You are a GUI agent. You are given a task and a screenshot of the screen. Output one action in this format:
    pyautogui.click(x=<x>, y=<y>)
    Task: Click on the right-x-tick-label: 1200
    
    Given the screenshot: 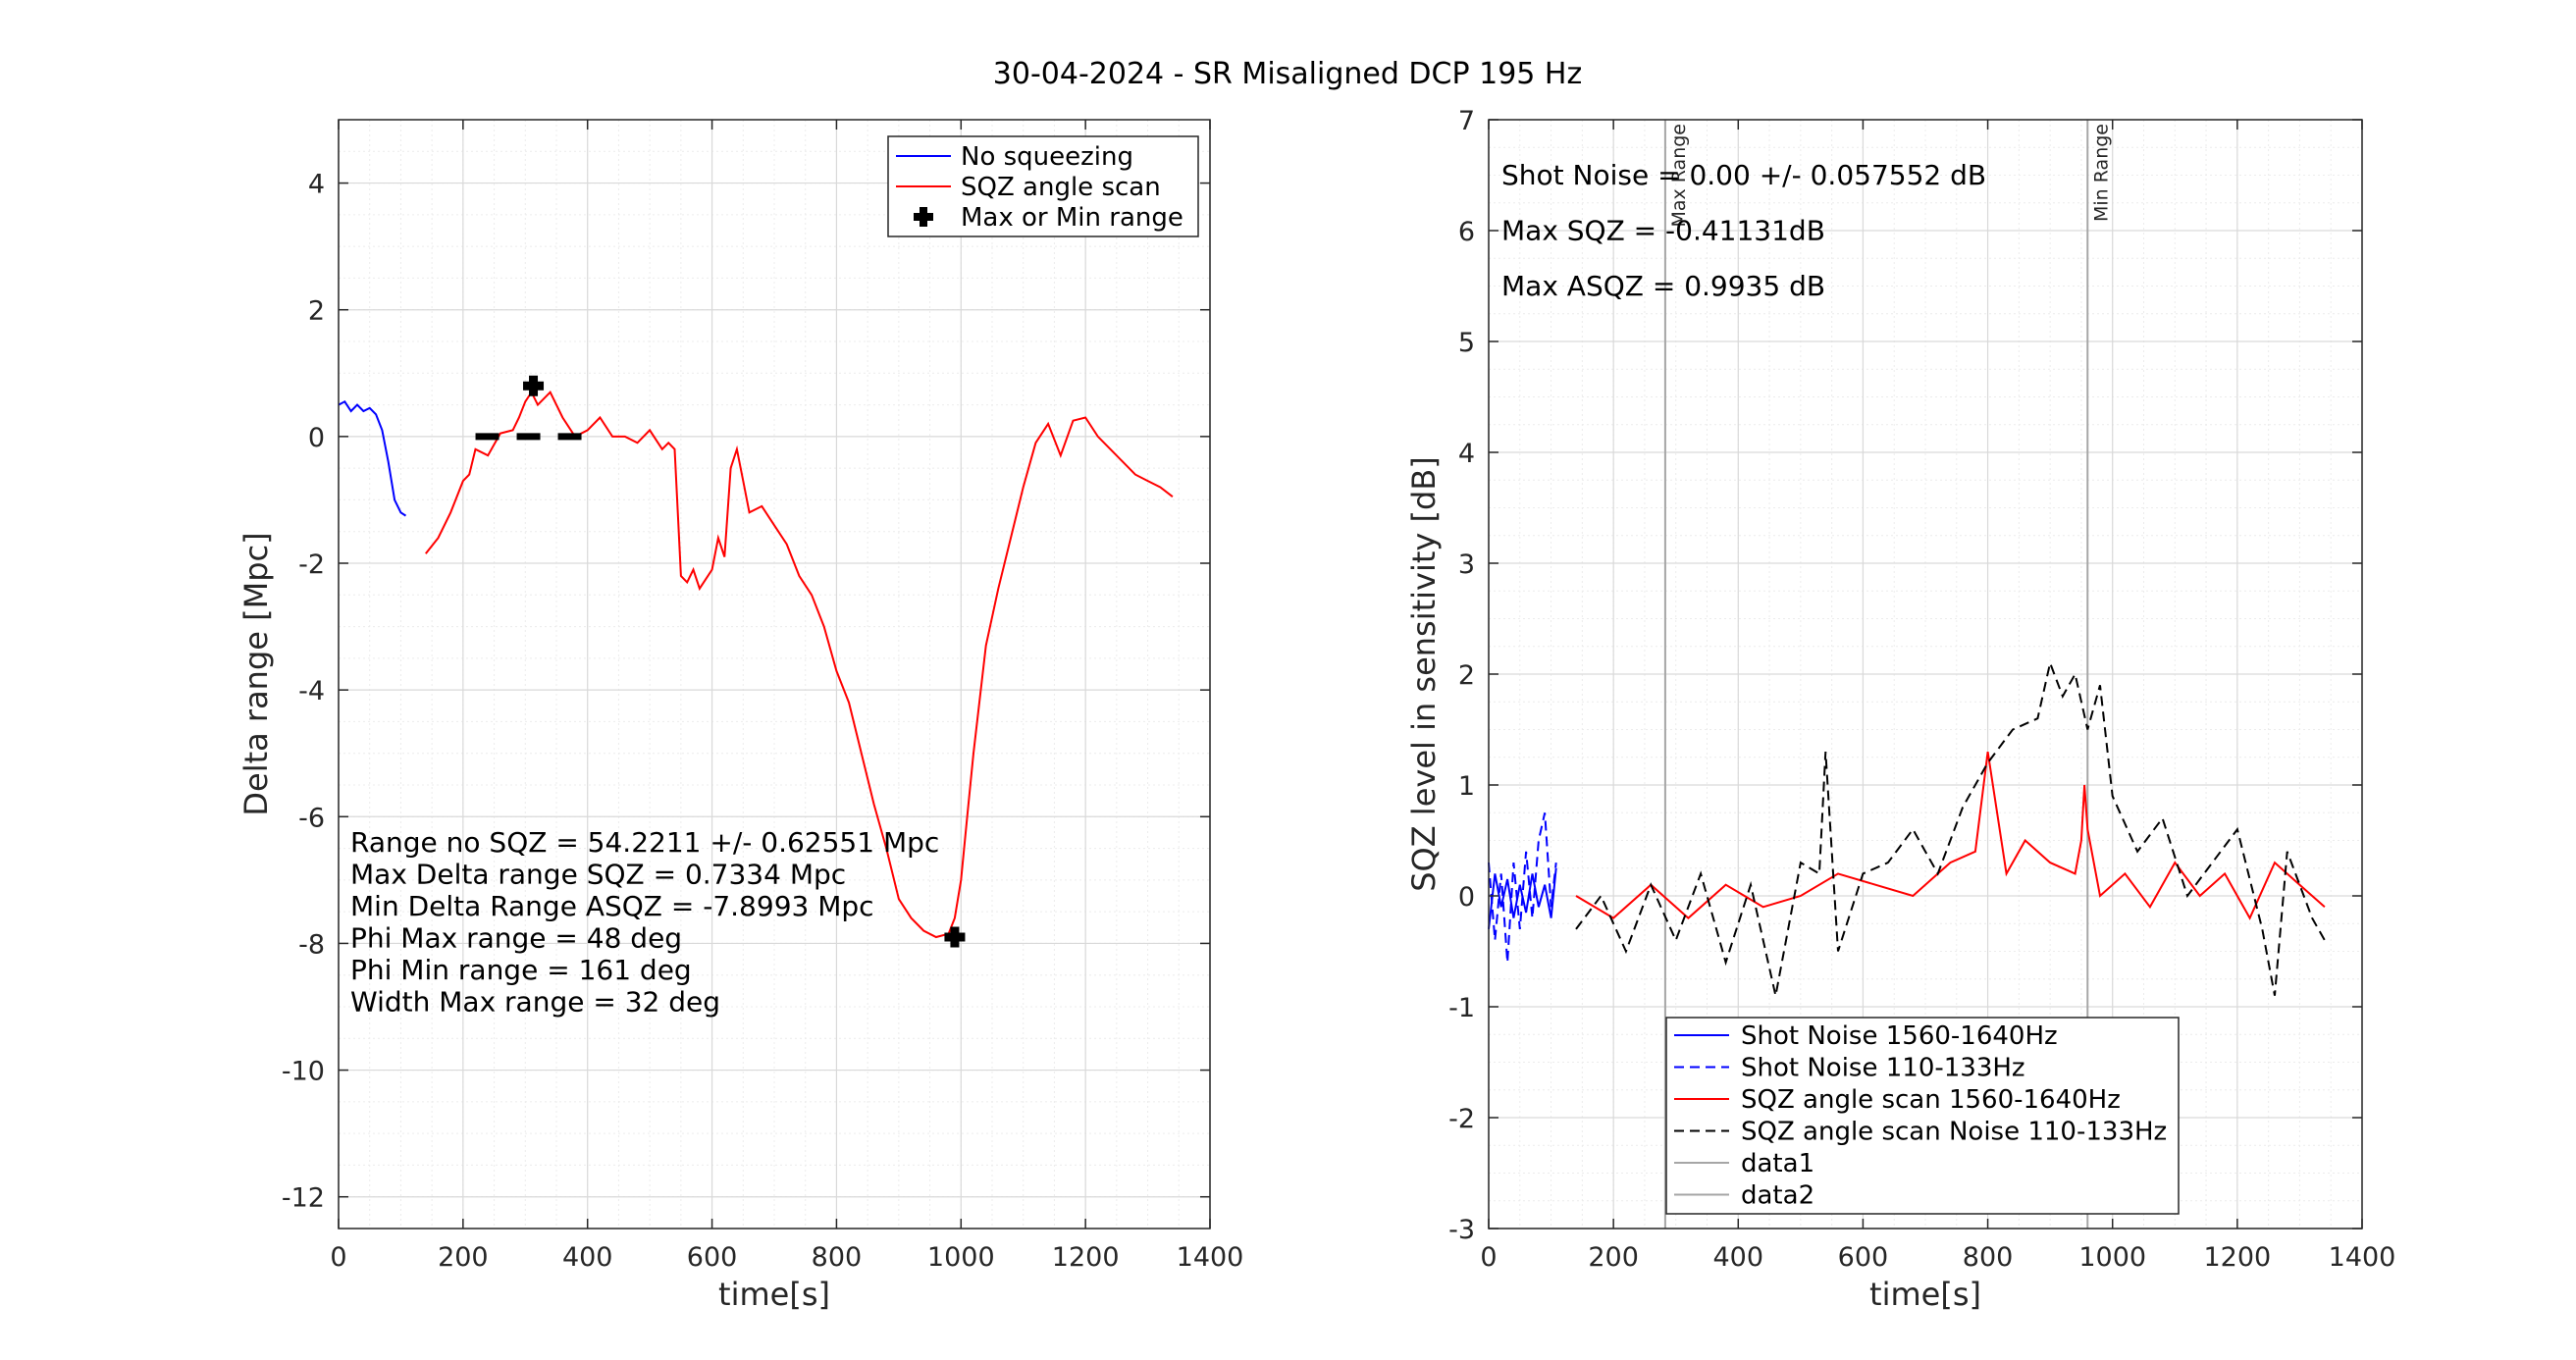 What is the action you would take?
    pyautogui.click(x=2237, y=1257)
    